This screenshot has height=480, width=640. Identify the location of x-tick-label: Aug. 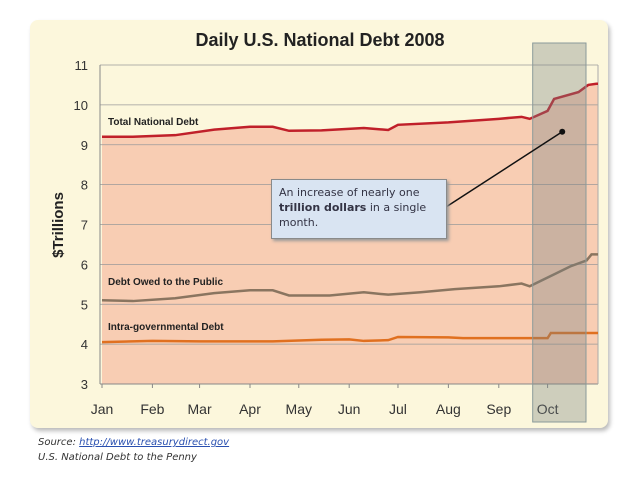
(448, 409).